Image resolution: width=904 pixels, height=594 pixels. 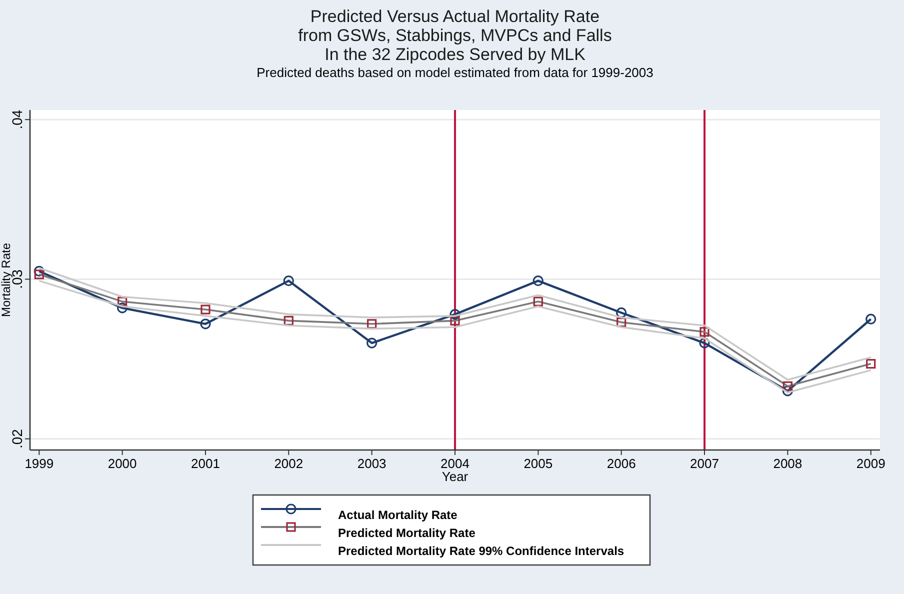 What do you see at coordinates (787, 463) in the screenshot?
I see `x-tick-label: 2008` at bounding box center [787, 463].